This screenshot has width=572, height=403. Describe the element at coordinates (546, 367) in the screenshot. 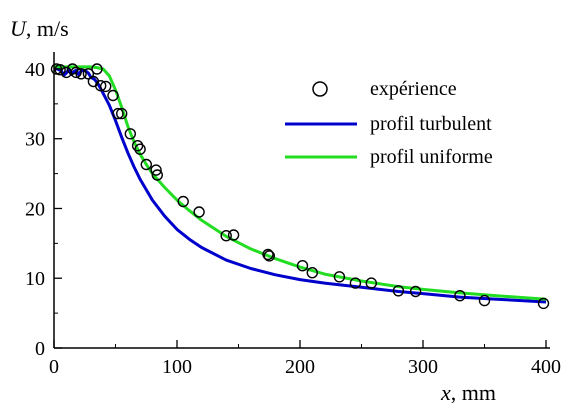

I see `x-tick-label: 400` at that location.